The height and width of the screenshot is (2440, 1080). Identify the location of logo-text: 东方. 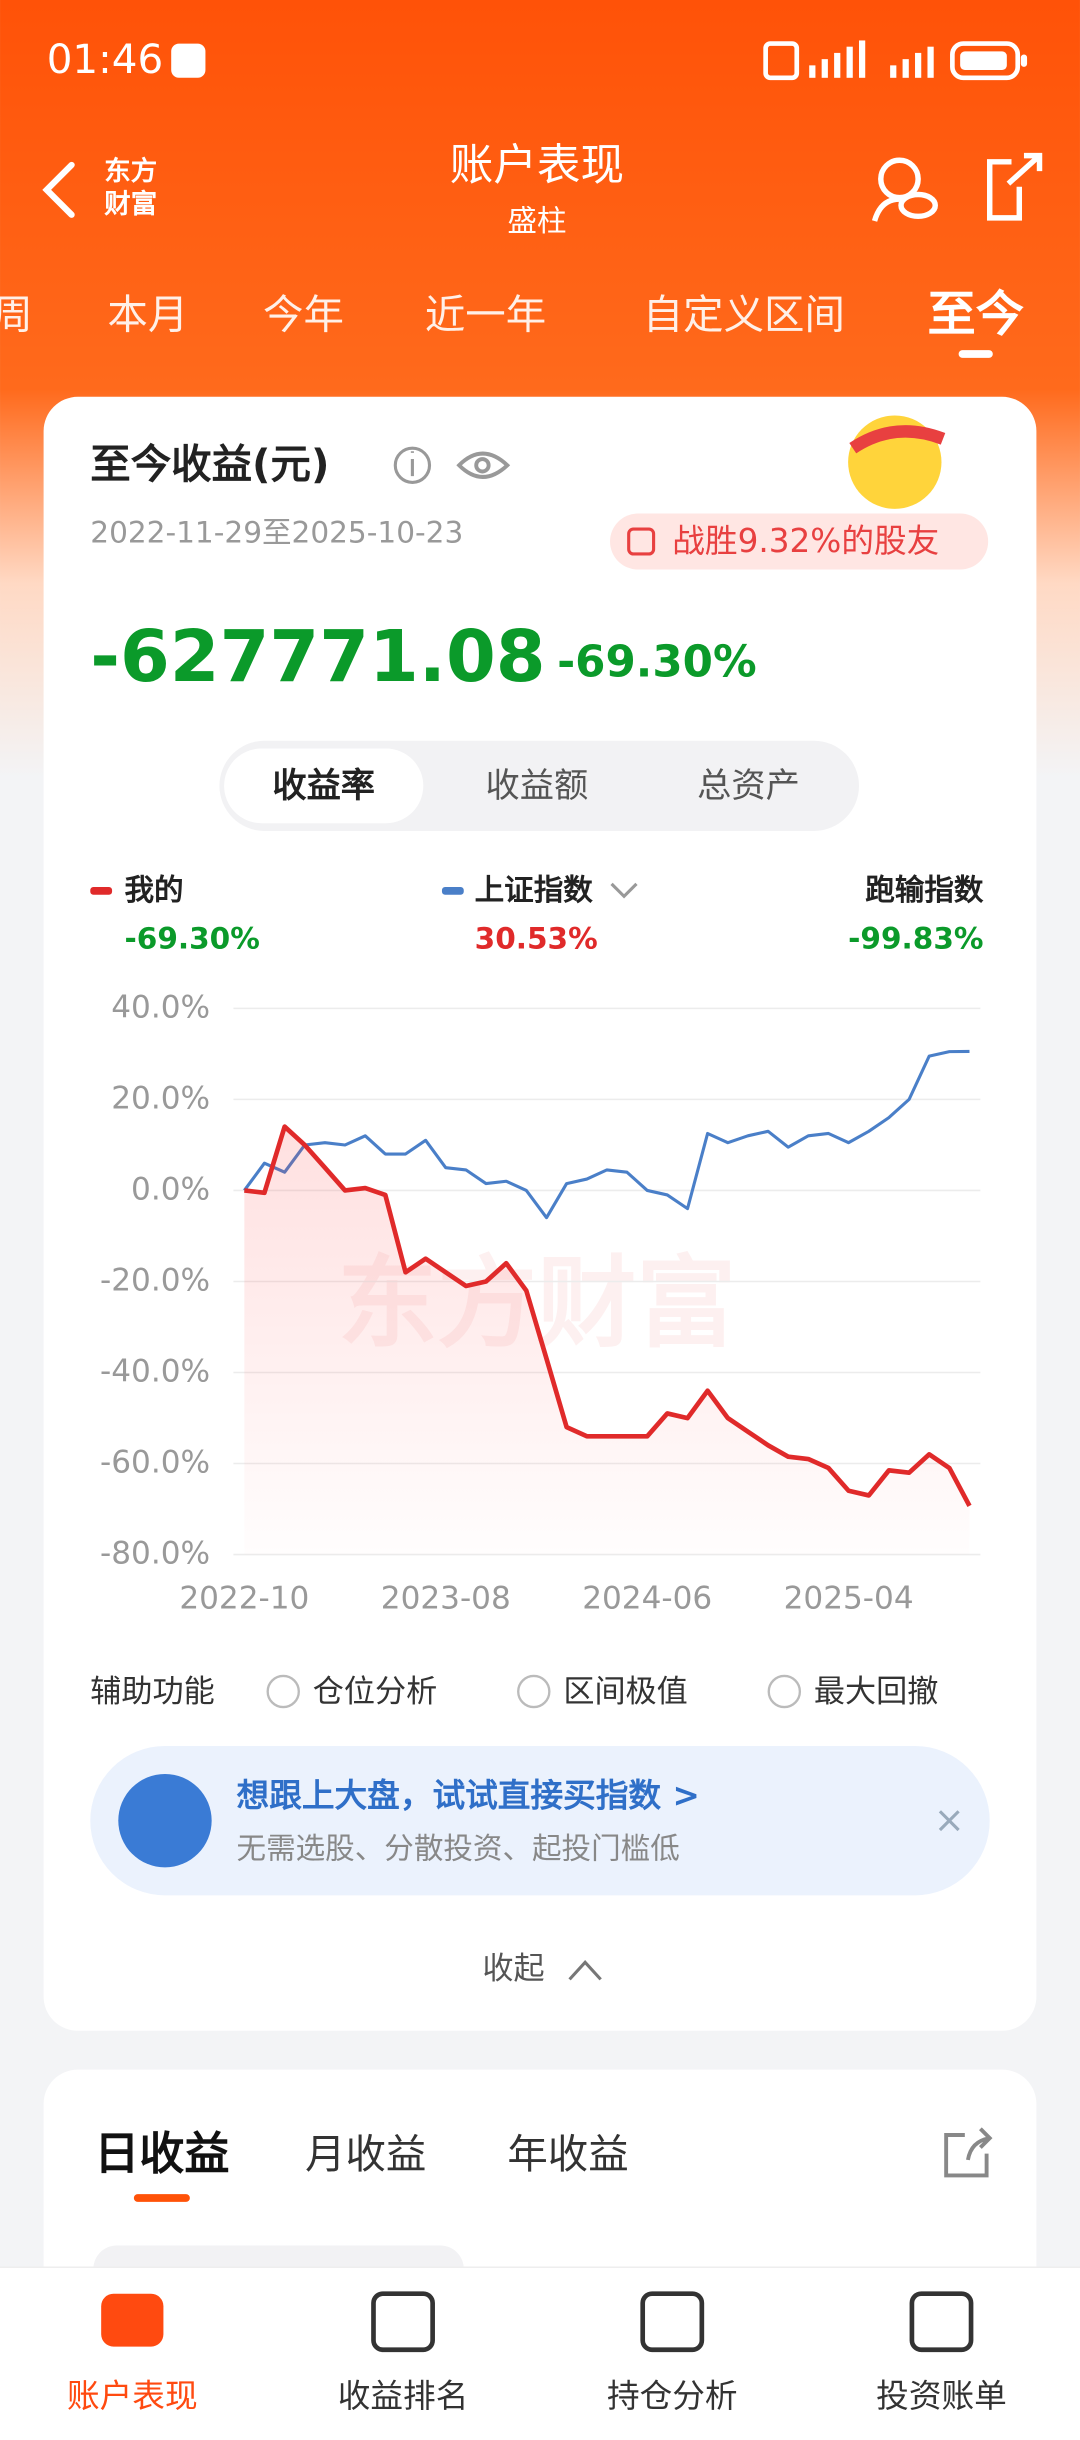
(130, 171).